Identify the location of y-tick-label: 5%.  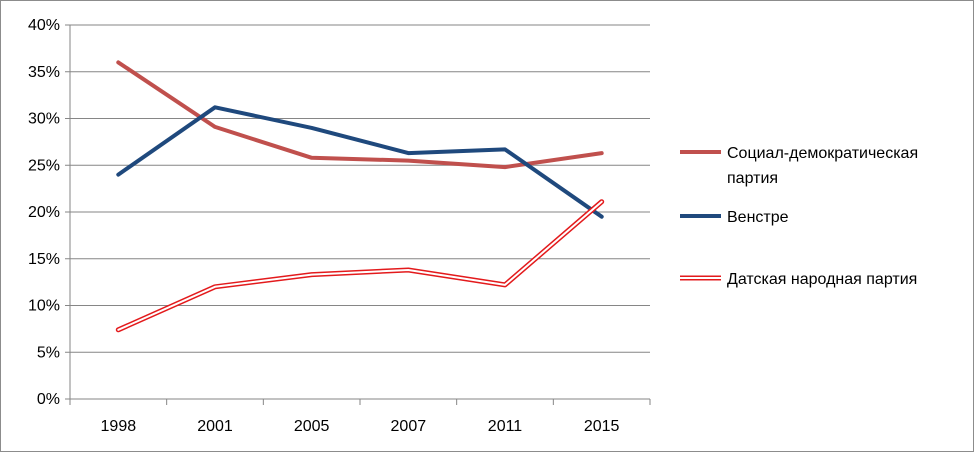
(48, 352).